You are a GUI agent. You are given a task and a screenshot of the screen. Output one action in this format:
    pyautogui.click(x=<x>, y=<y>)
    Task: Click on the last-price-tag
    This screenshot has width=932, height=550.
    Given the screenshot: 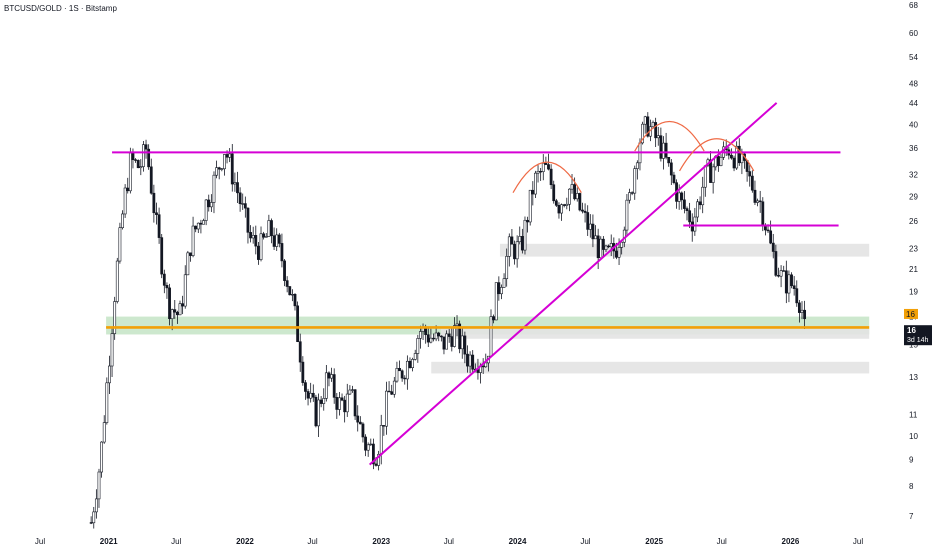 What is the action you would take?
    pyautogui.click(x=918, y=335)
    